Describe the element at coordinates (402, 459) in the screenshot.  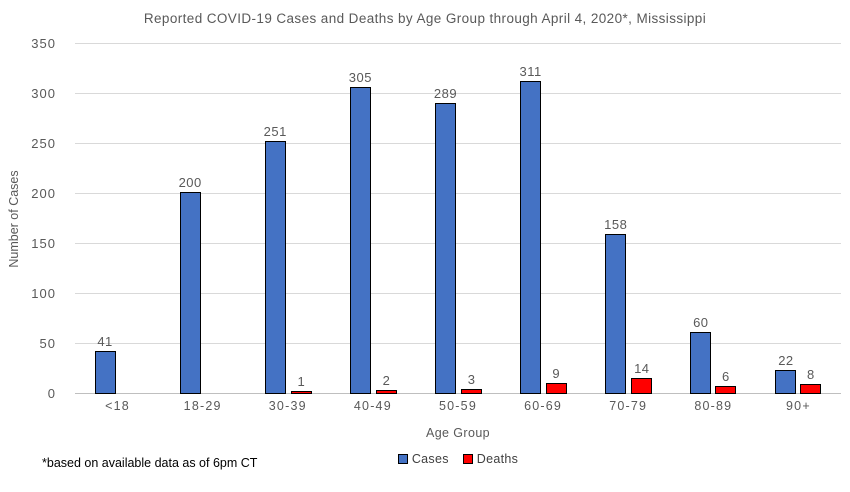
I see `cases-legend-swatch` at that location.